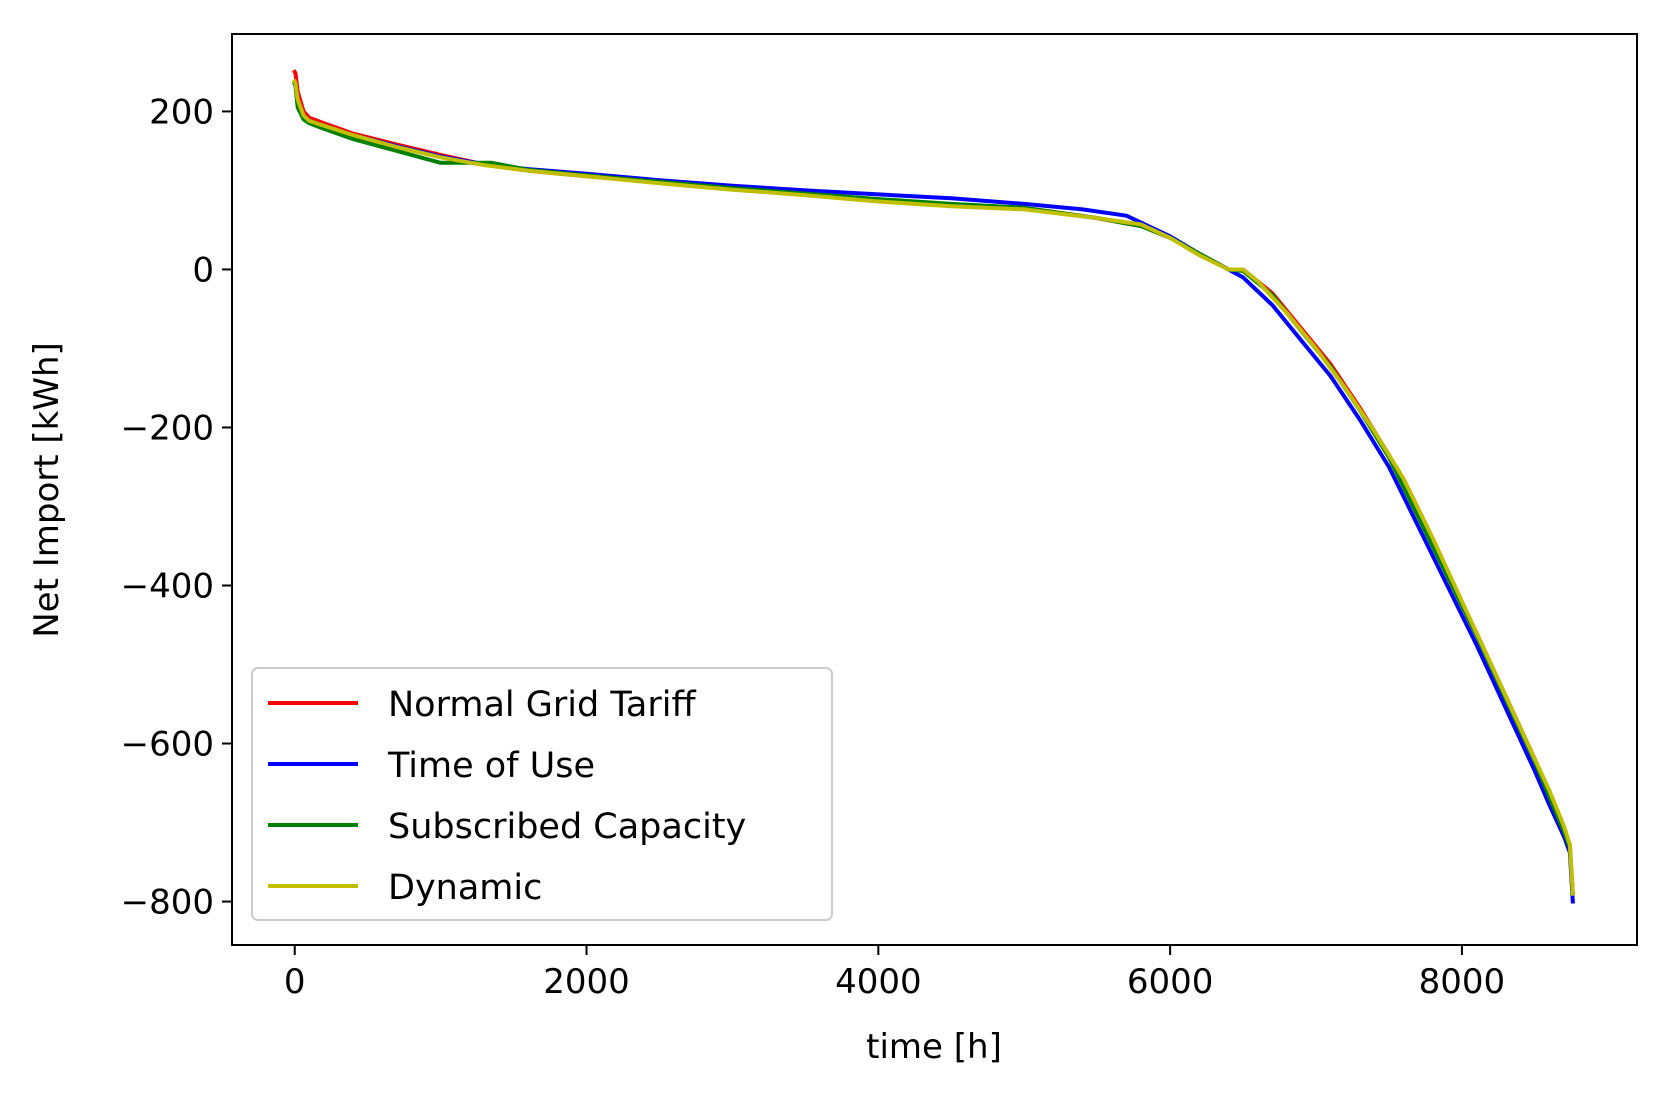 This screenshot has height=1095, width=1658. What do you see at coordinates (465, 888) in the screenshot?
I see `legend-label: Dynamic` at bounding box center [465, 888].